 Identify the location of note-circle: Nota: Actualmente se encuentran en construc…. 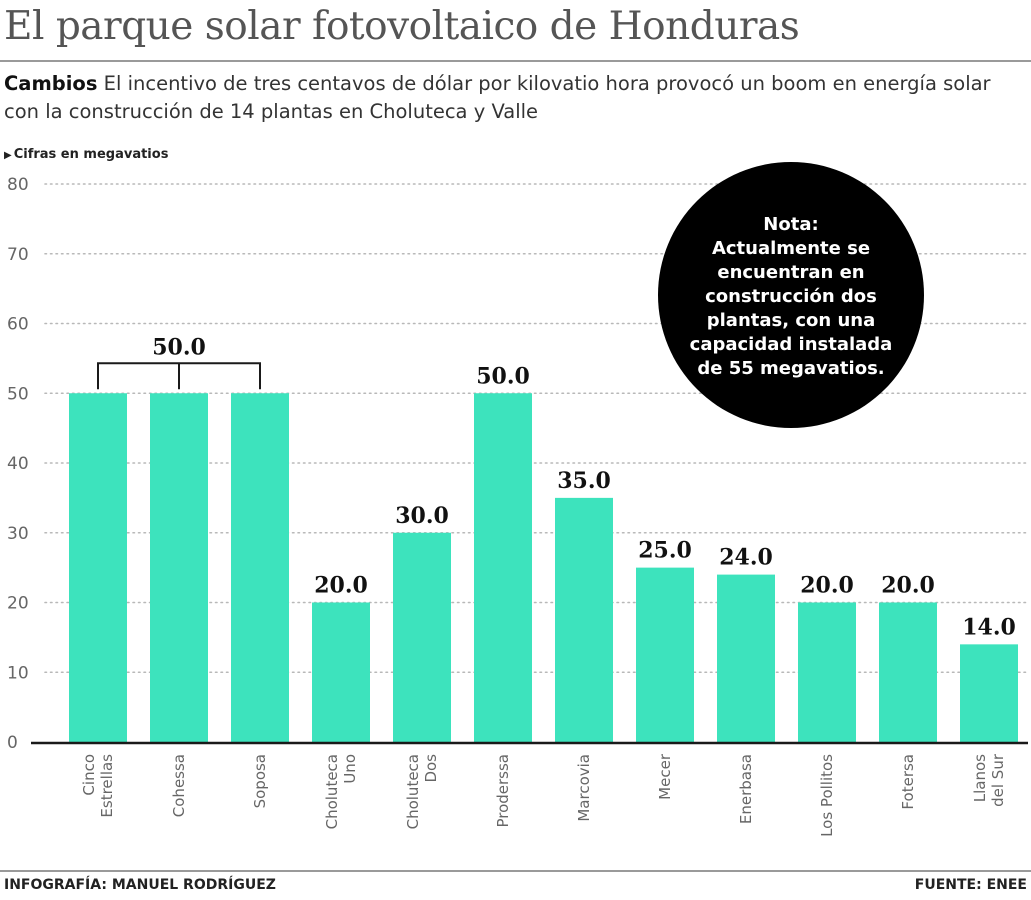
(791, 295).